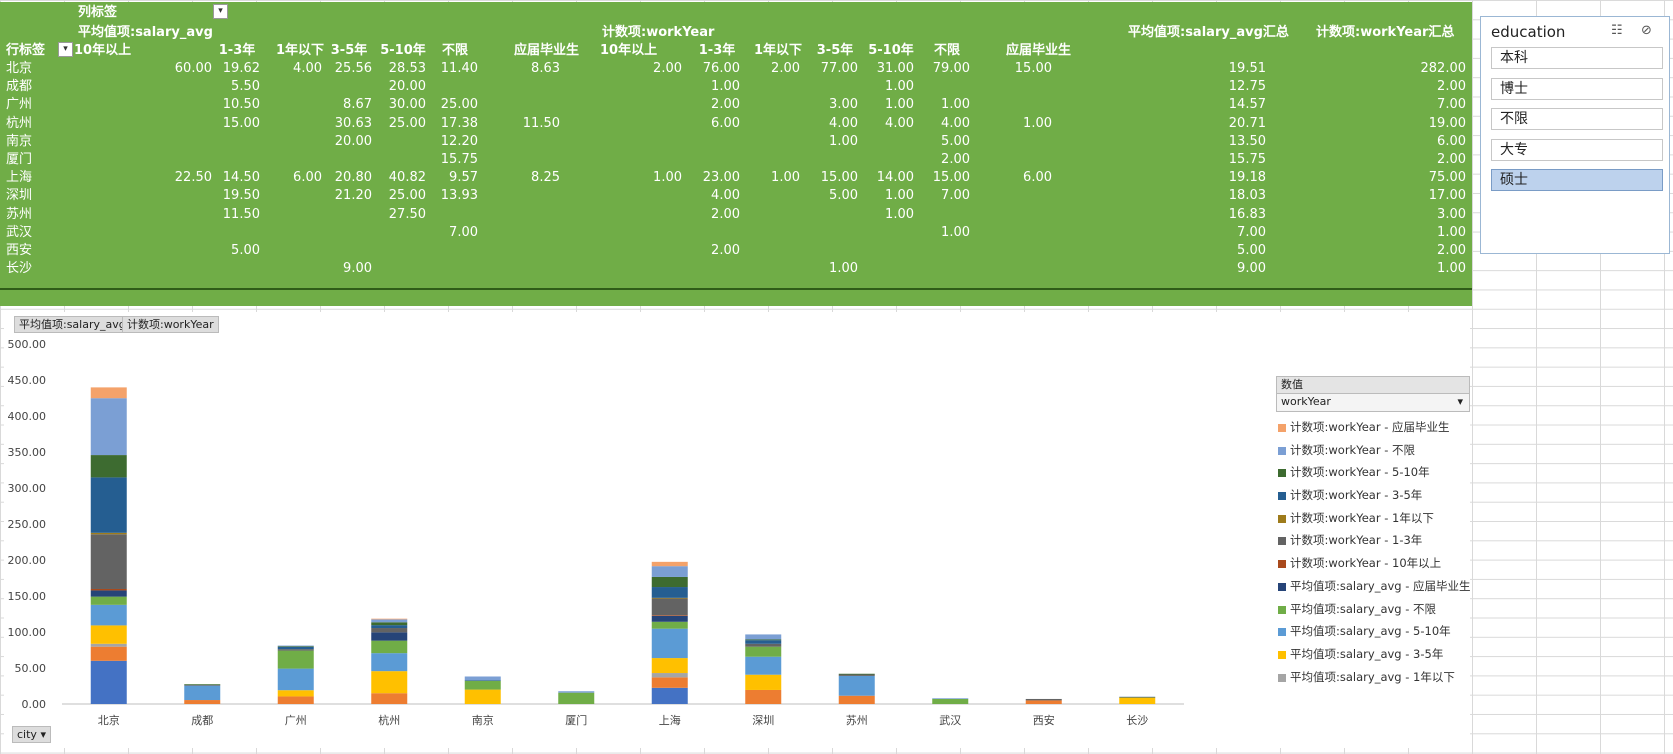 The height and width of the screenshot is (754, 1673). I want to click on pivot-row-label: 广州, so click(19, 105).